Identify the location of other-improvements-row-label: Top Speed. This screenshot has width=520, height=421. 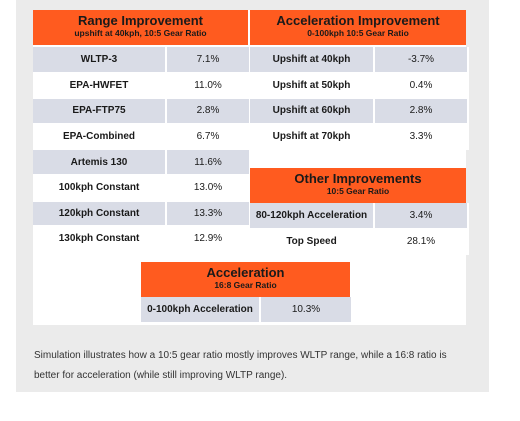
(312, 242).